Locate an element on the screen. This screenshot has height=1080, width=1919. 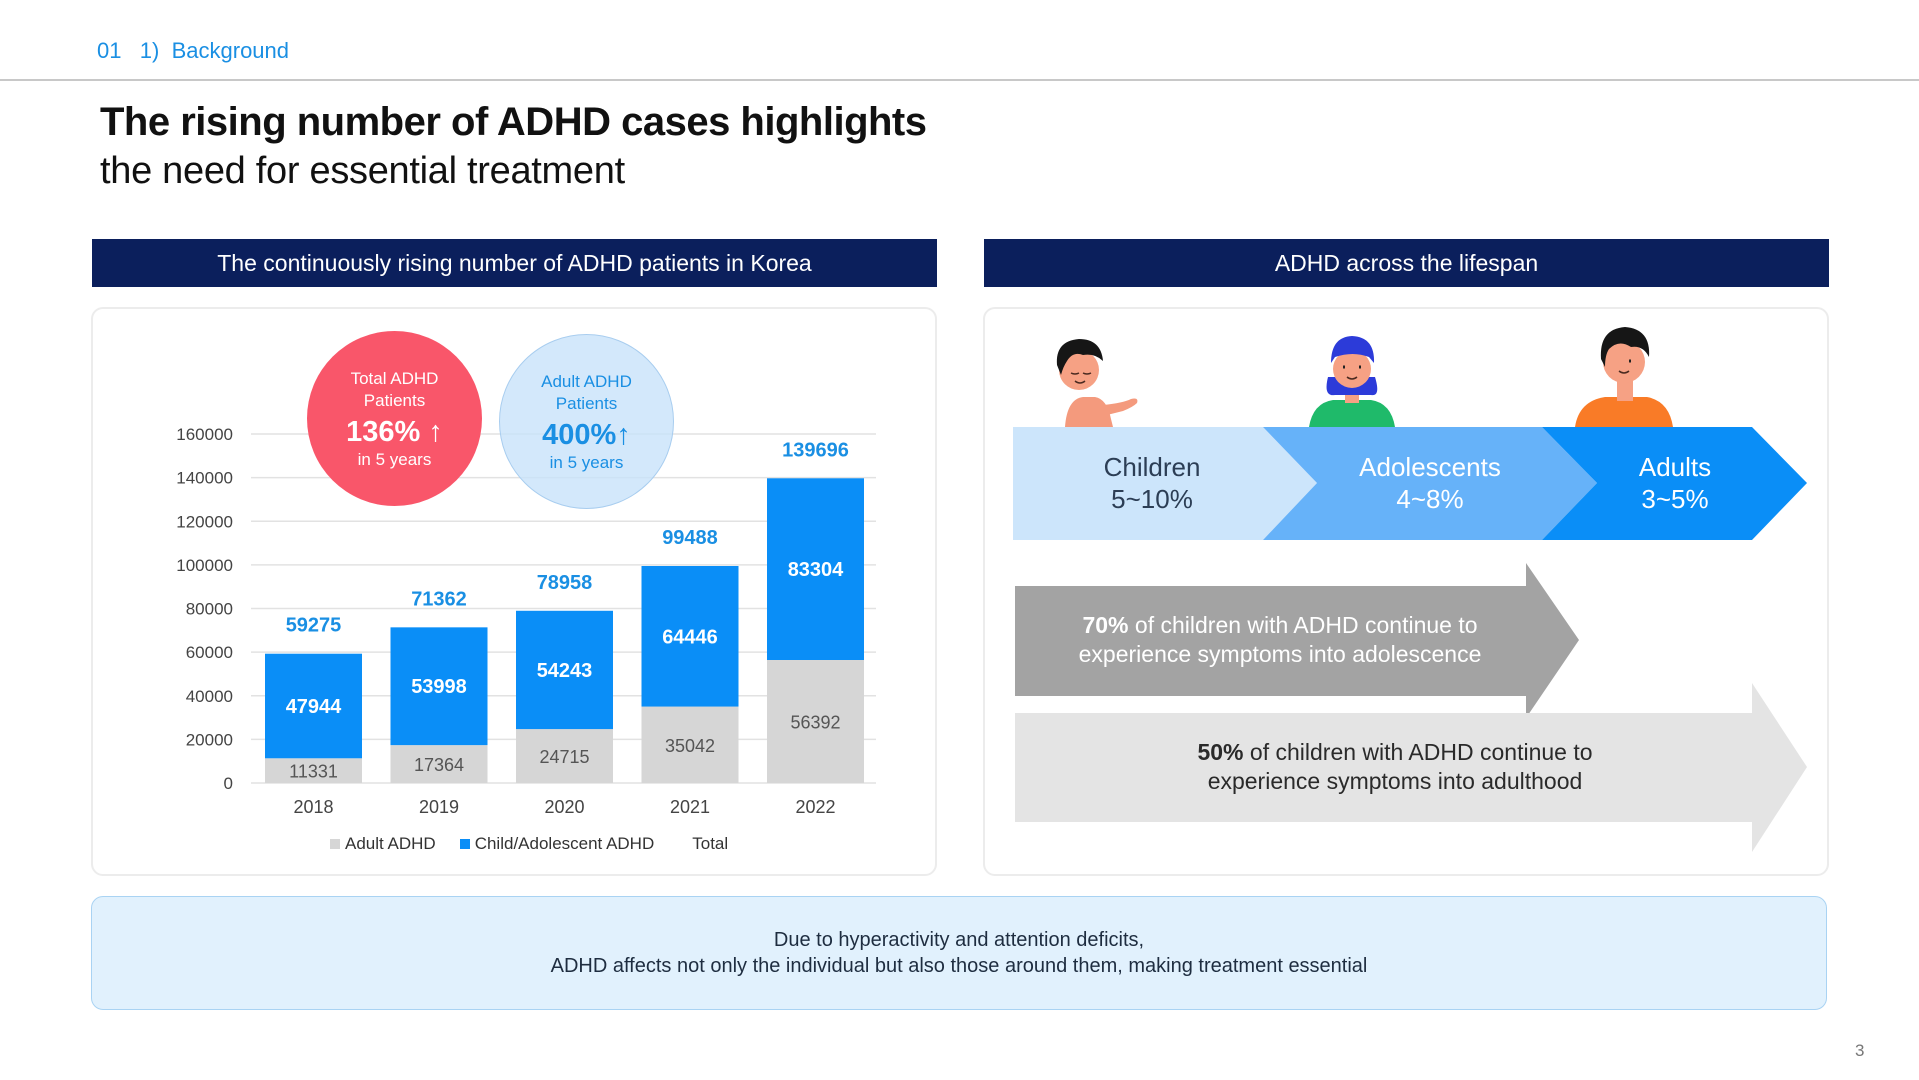
bars is located at coordinates (564, 630).